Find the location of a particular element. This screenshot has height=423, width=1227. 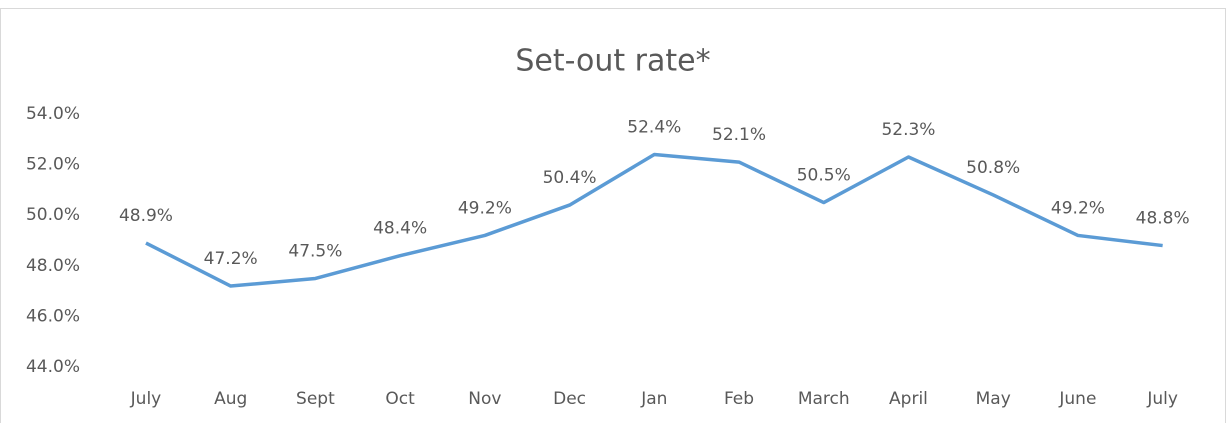

y-tick-label: 48.0% is located at coordinates (53, 266).